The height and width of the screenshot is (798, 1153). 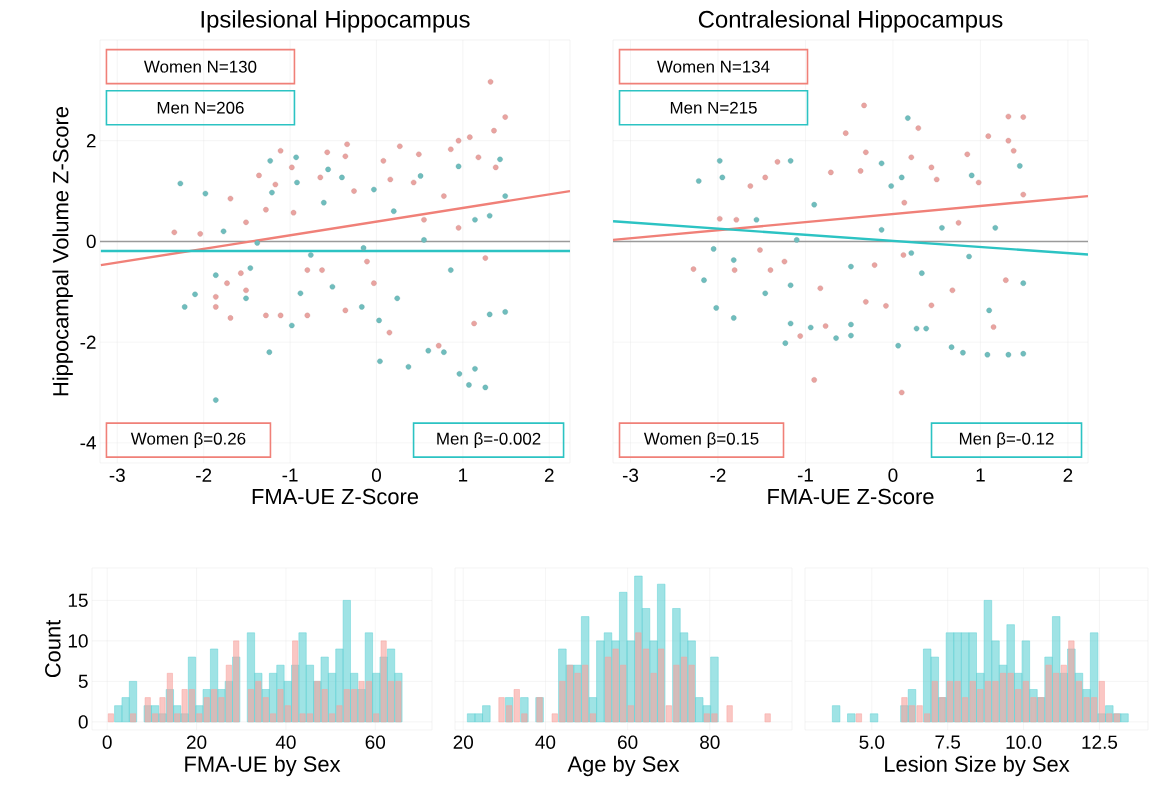 What do you see at coordinates (713, 107) in the screenshot?
I see `annotation: Men N=215` at bounding box center [713, 107].